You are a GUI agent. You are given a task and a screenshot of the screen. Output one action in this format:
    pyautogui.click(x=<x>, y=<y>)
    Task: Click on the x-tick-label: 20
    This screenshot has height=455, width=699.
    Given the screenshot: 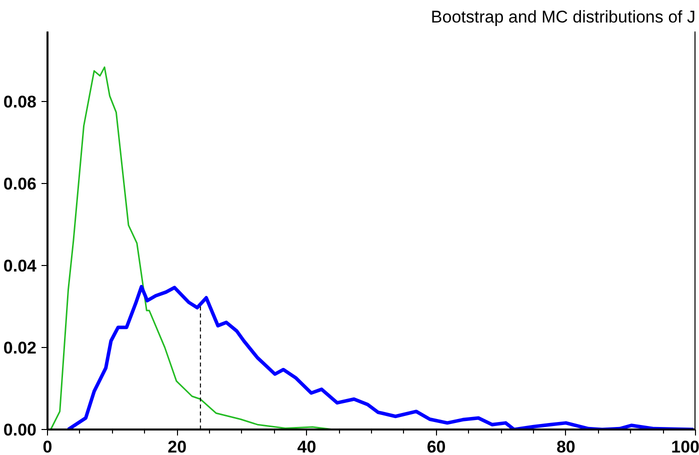 What is the action you would take?
    pyautogui.click(x=177, y=446)
    